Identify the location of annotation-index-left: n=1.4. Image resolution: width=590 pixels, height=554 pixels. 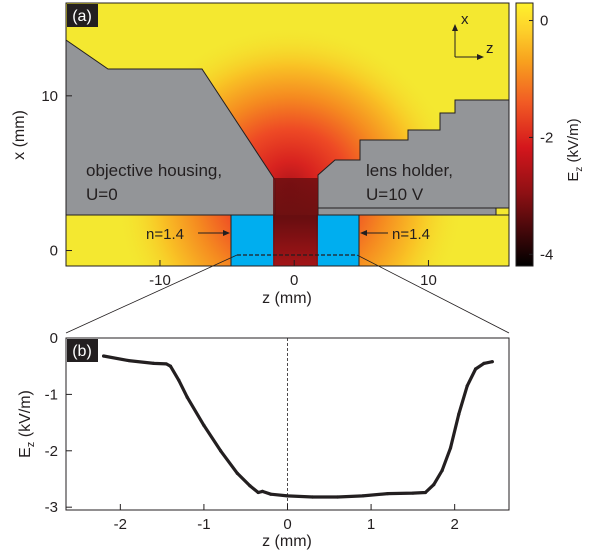
(165, 234).